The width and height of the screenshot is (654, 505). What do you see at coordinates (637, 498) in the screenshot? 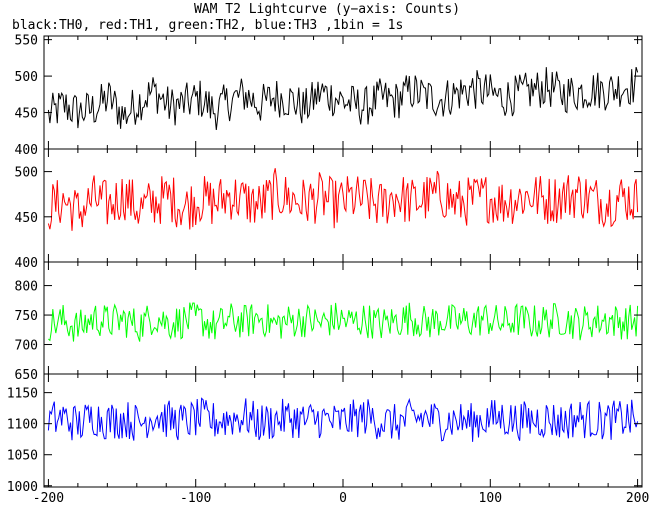
I see `x-tick-label: 200` at bounding box center [637, 498].